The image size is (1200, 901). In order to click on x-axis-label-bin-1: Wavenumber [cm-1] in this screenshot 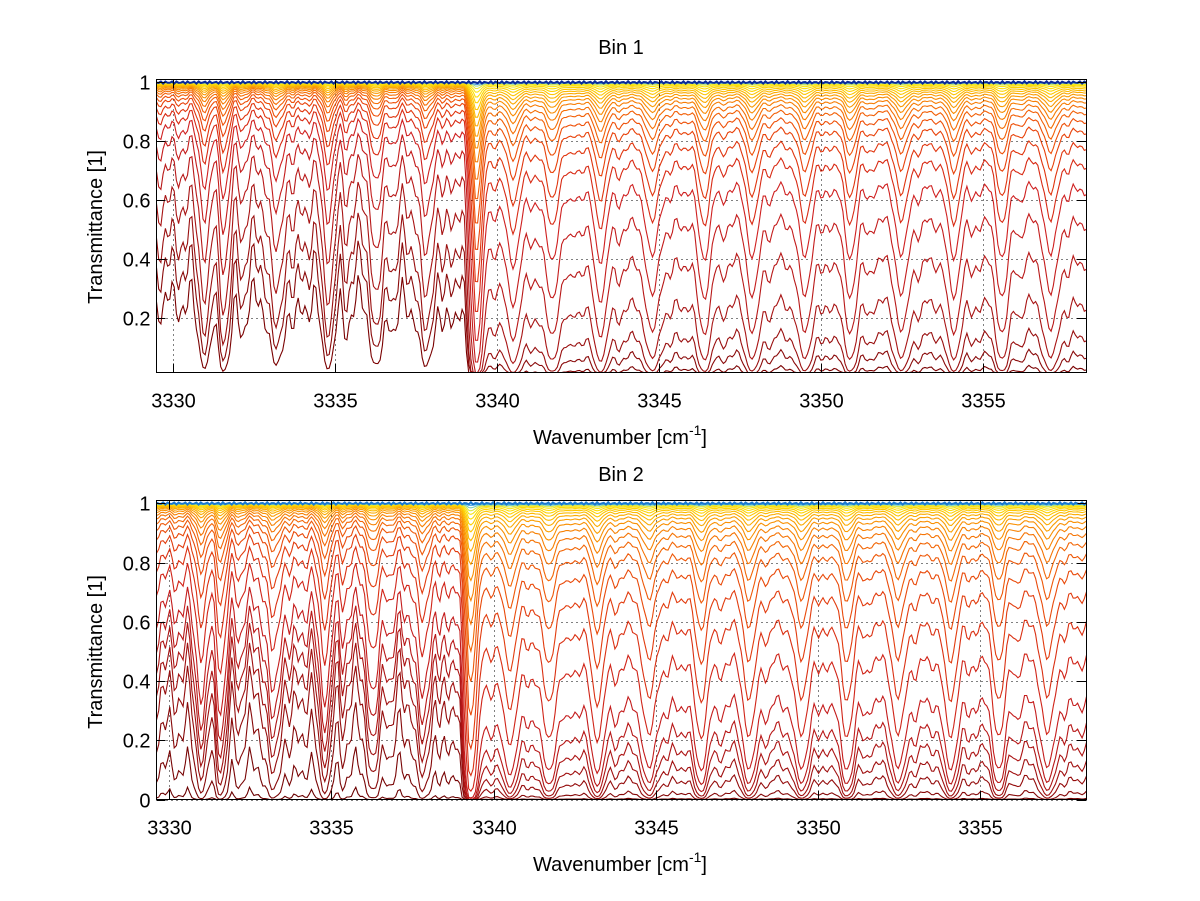, I will do `click(620, 435)`.